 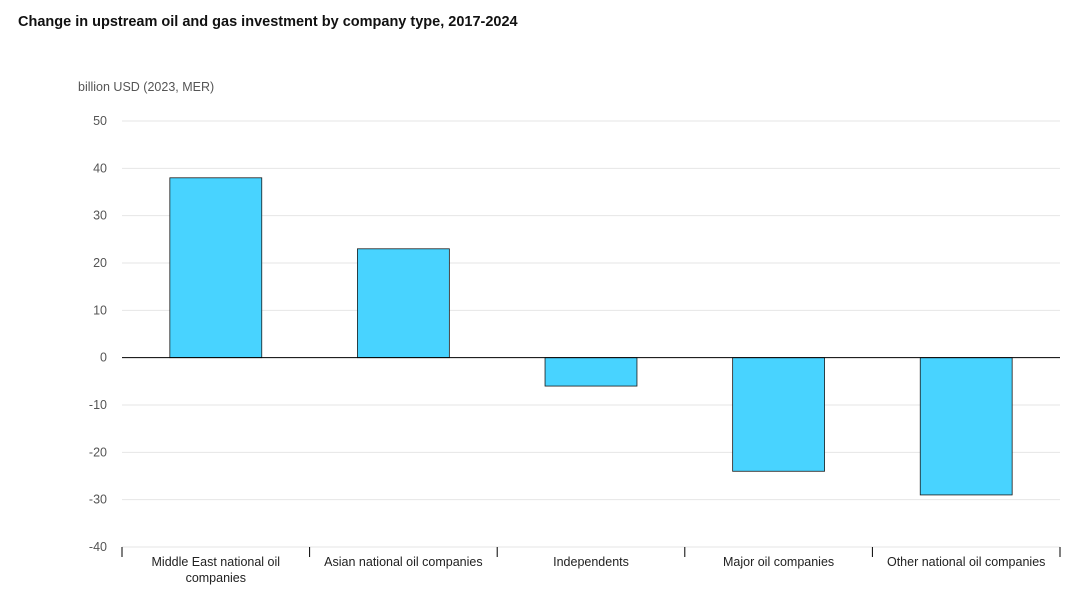 What do you see at coordinates (98, 405) in the screenshot?
I see `y-tick-label: -10` at bounding box center [98, 405].